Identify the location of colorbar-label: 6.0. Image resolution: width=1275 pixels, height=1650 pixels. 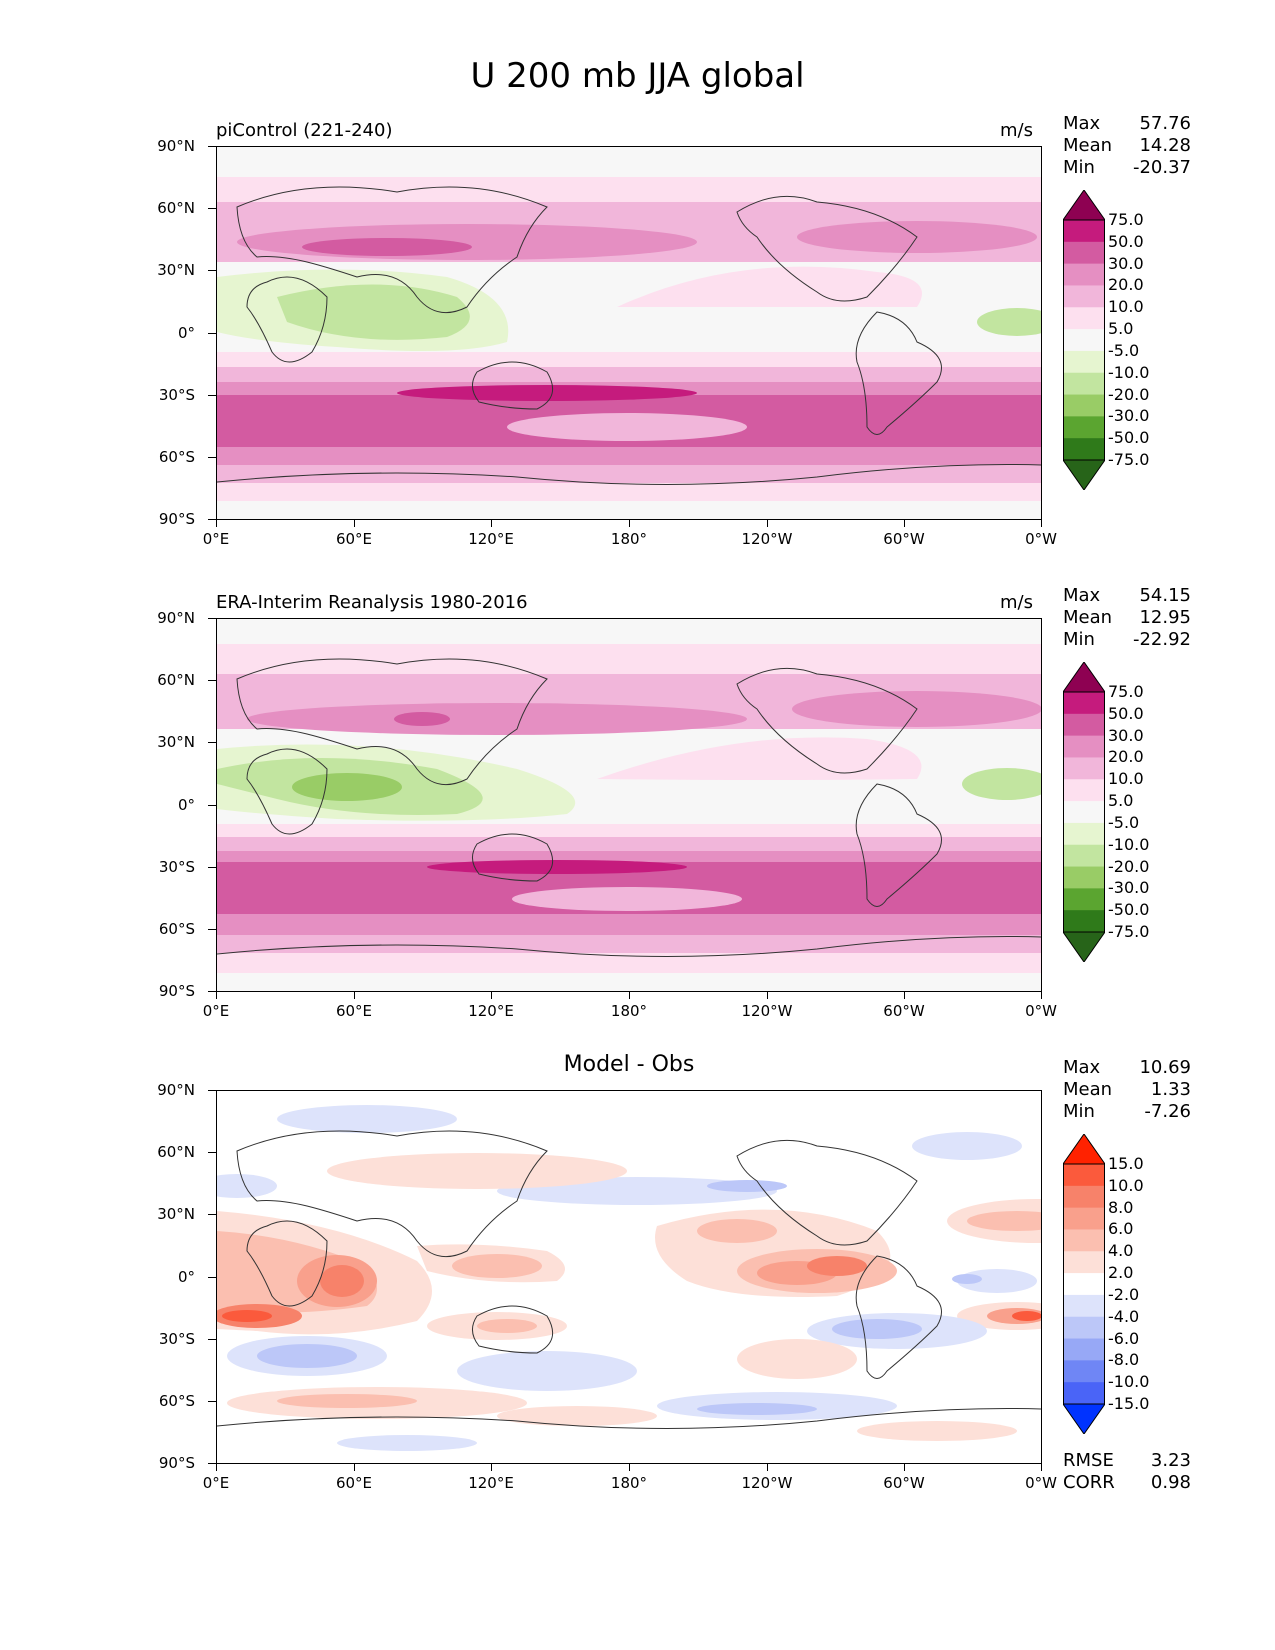
(1121, 1229).